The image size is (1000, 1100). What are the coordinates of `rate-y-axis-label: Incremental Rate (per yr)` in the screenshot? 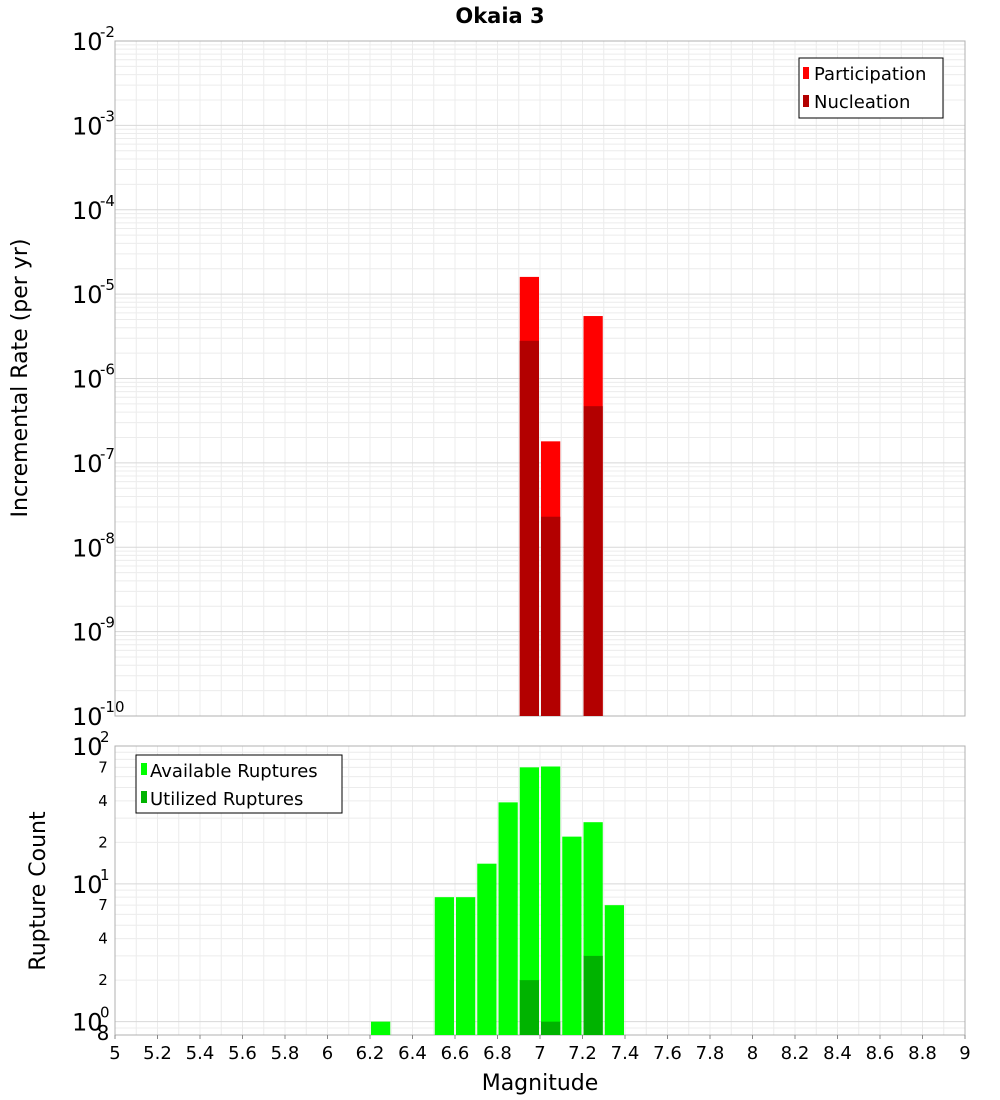 It's located at (20, 378).